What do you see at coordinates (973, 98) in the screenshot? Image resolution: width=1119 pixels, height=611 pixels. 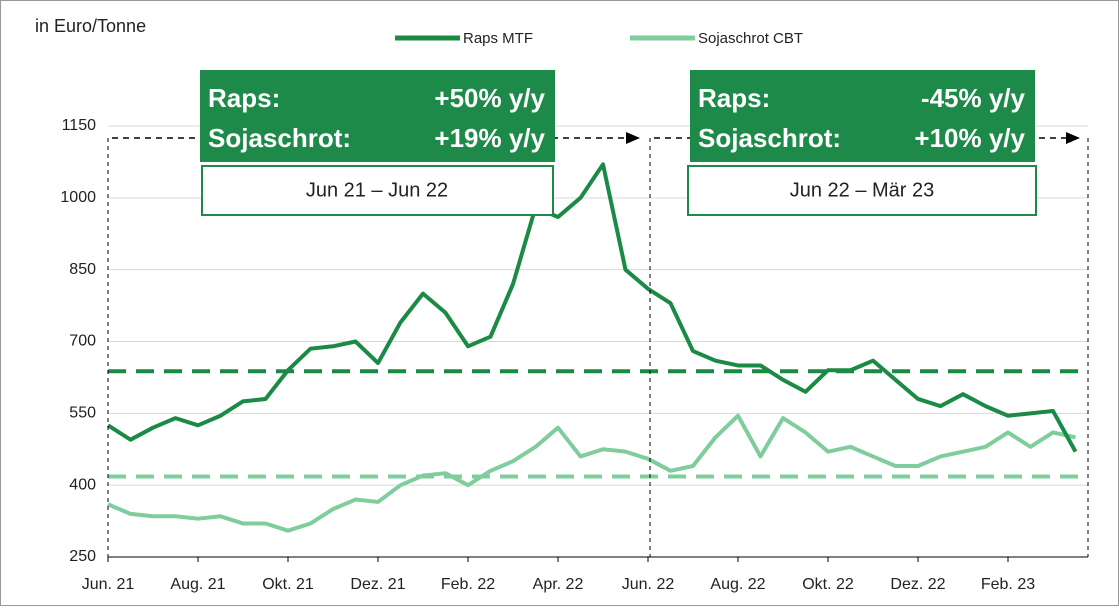 I see `annotation-text: -45% y/y` at bounding box center [973, 98].